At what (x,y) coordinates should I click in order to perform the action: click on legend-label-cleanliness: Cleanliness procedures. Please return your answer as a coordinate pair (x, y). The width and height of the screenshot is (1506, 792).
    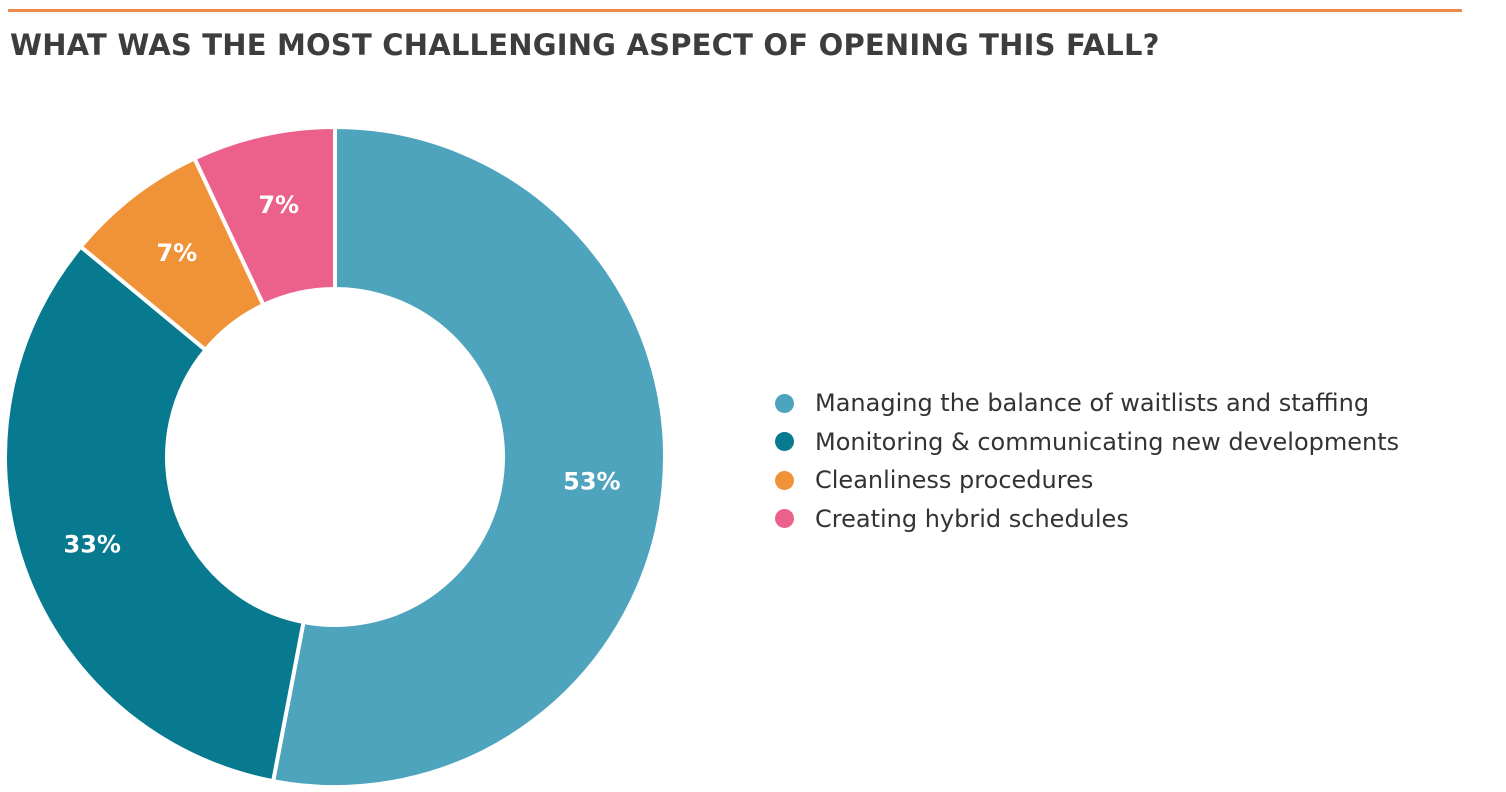
    Looking at the image, I should click on (954, 480).